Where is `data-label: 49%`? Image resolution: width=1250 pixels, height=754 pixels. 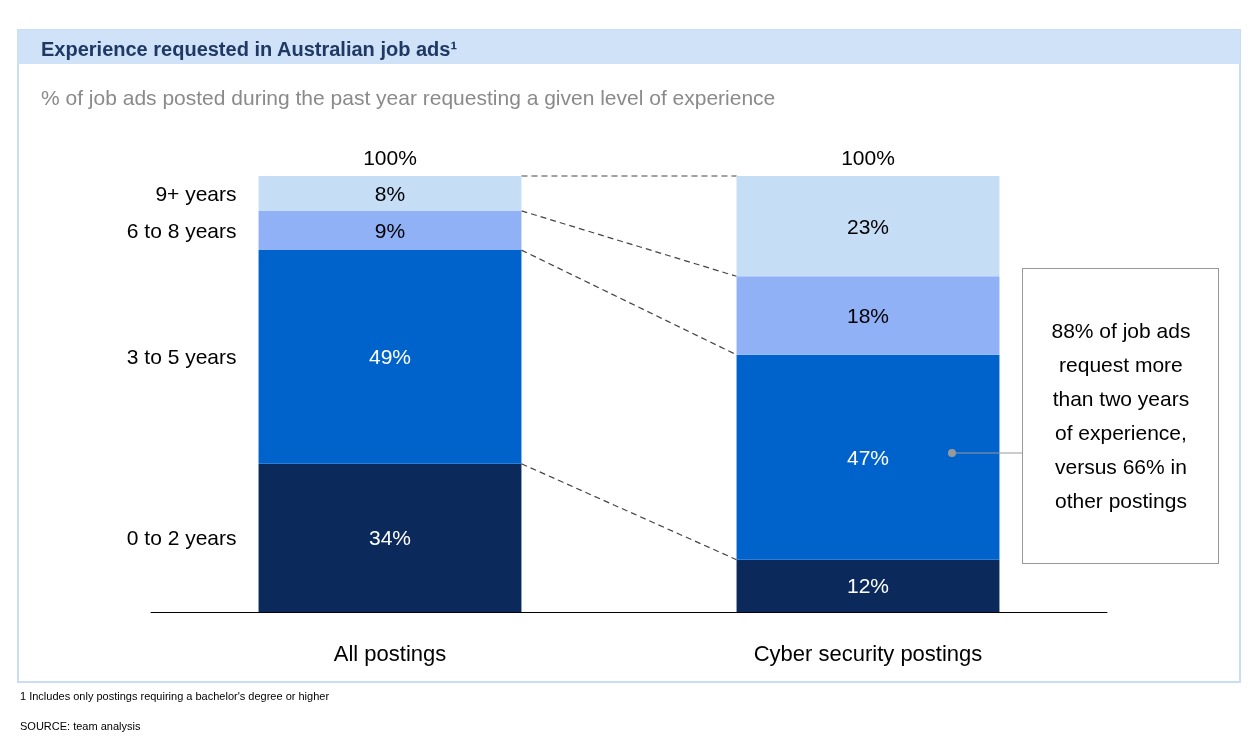 data-label: 49% is located at coordinates (390, 357).